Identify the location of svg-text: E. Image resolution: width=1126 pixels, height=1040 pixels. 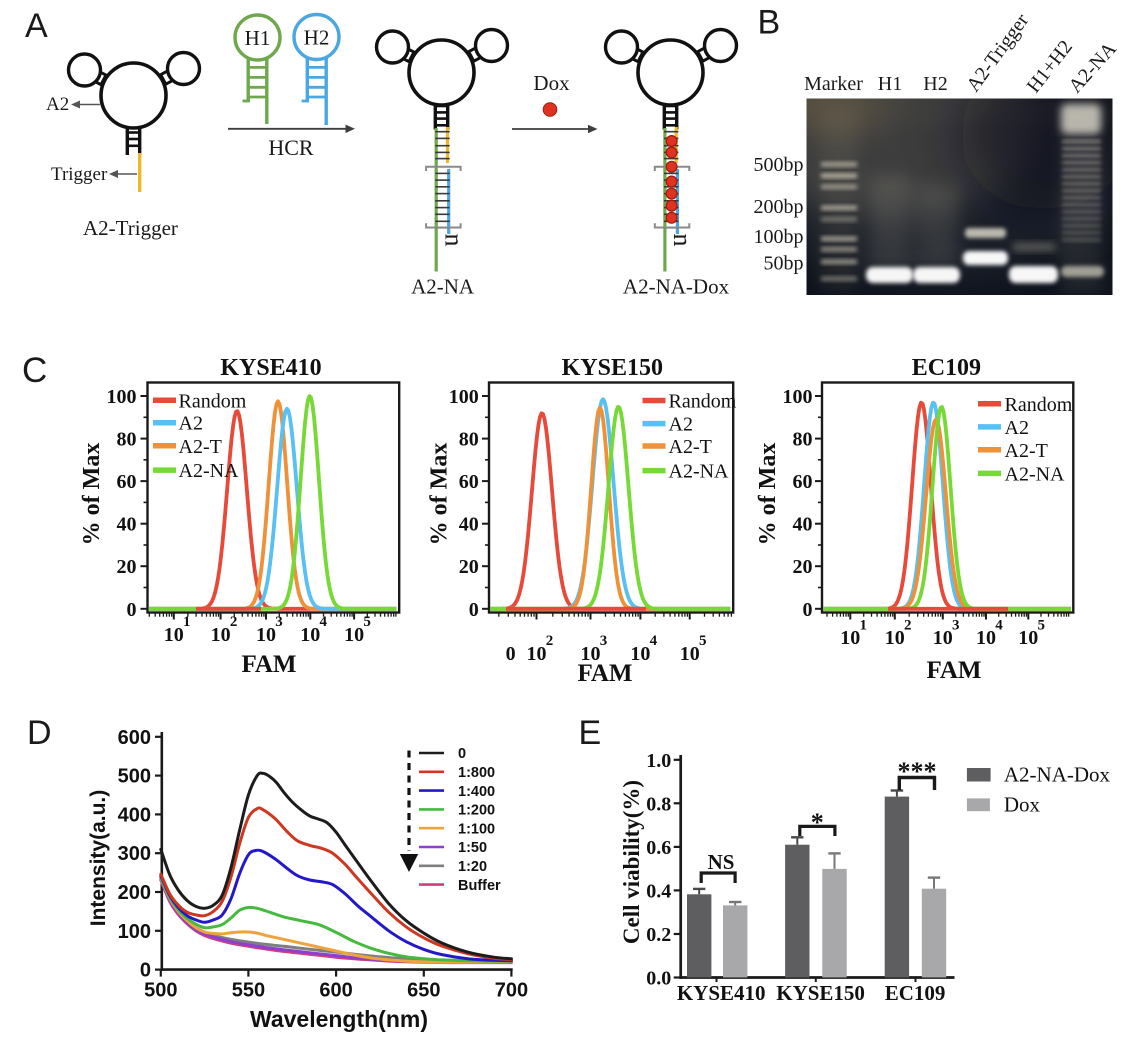
(590, 733).